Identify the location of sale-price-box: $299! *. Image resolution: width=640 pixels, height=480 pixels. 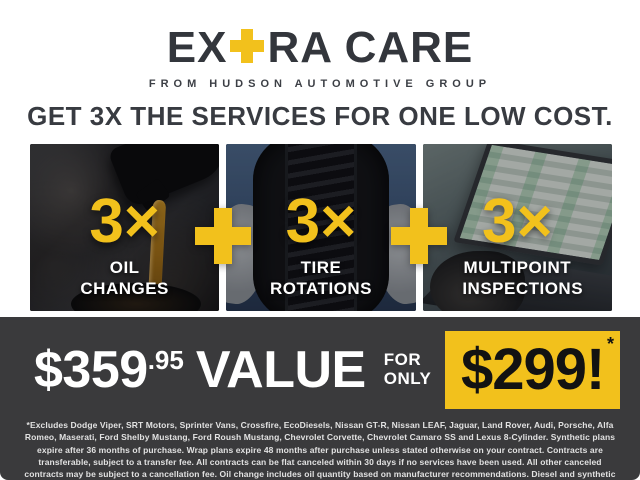
(532, 370).